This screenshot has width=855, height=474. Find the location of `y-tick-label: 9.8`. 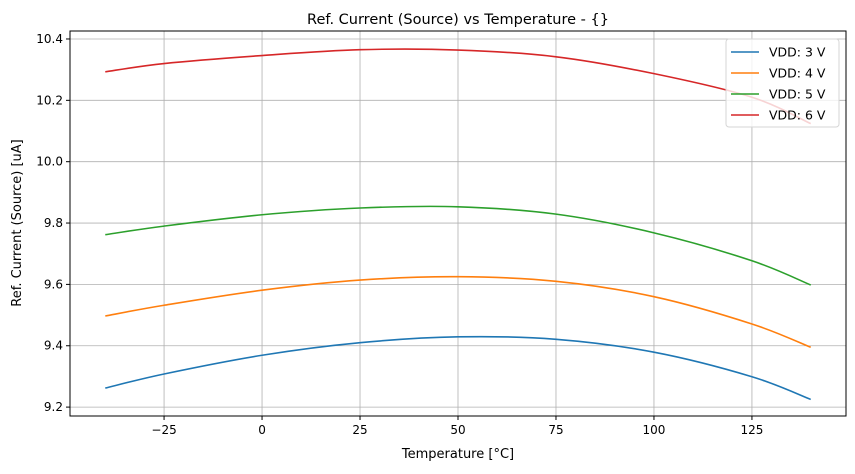

y-tick-label: 9.8 is located at coordinates (53, 223).